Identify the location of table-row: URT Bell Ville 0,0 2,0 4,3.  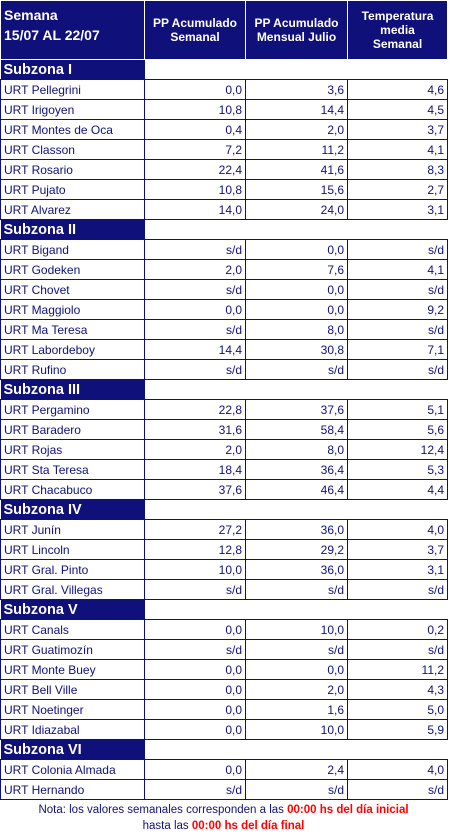
(224, 689).